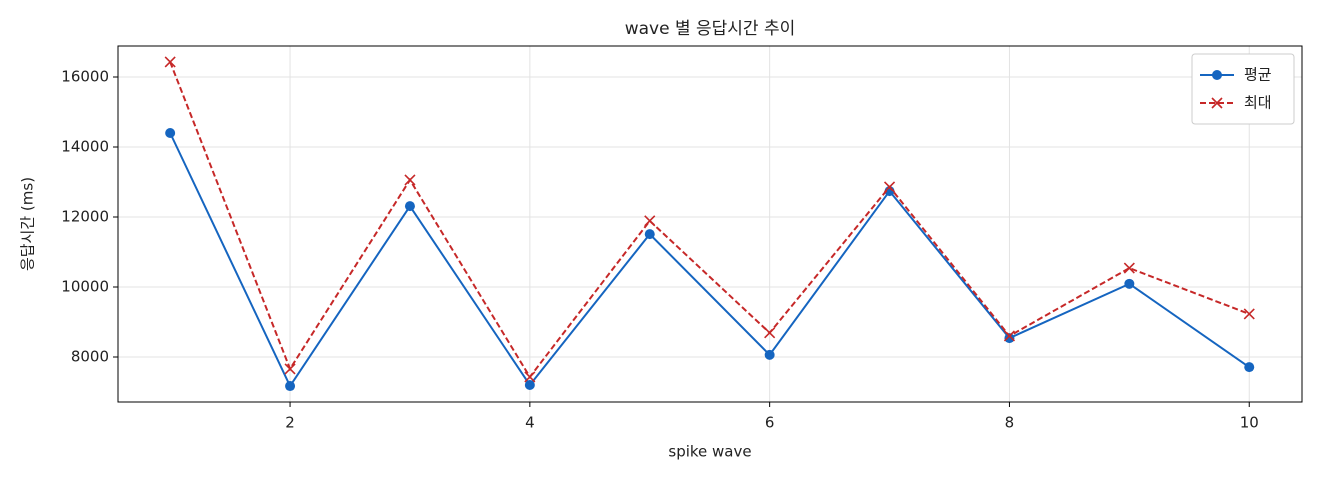 Image resolution: width=1320 pixels, height=484 pixels. I want to click on y-tick-label: 10000, so click(85, 286).